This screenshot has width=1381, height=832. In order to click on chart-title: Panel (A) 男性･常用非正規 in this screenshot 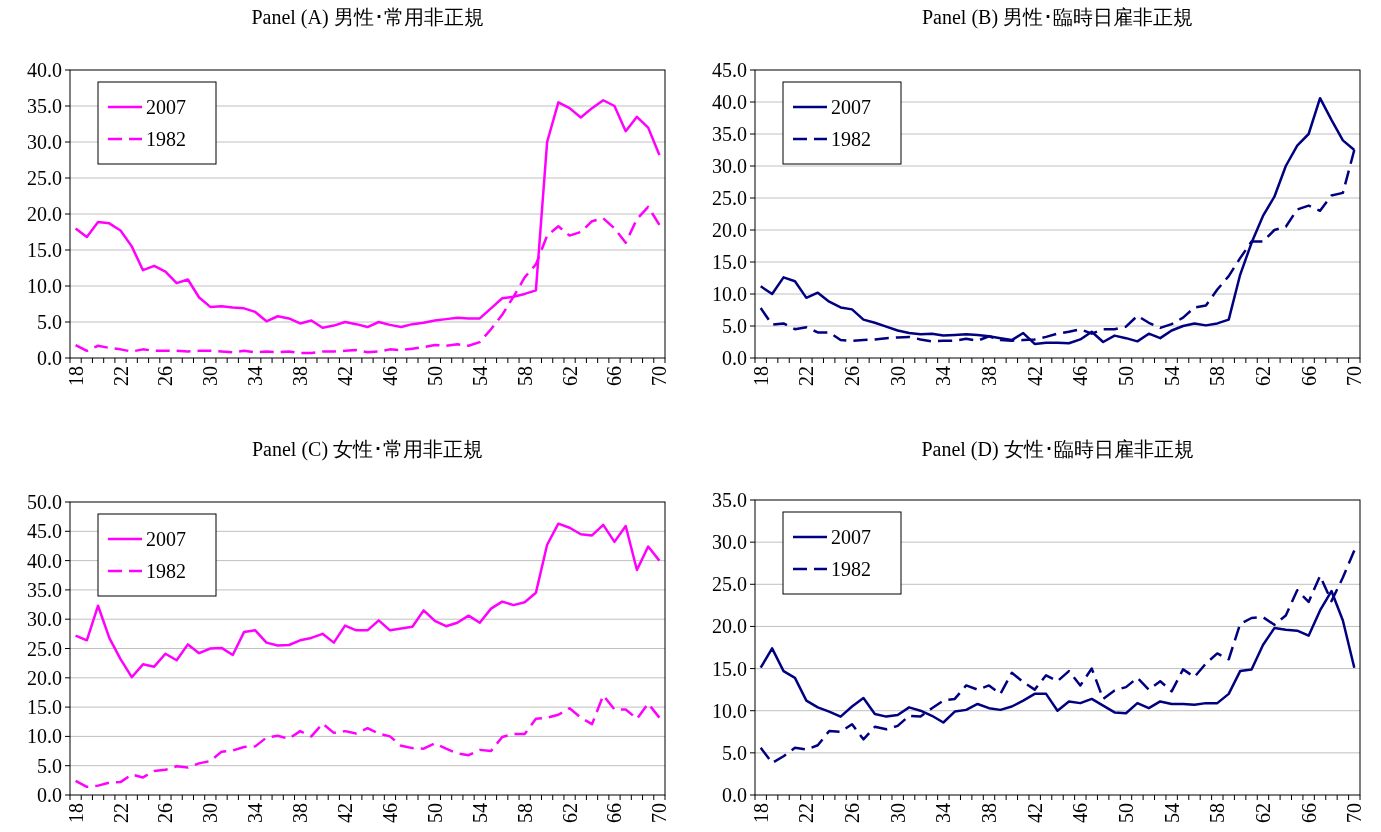, I will do `click(367, 17)`.